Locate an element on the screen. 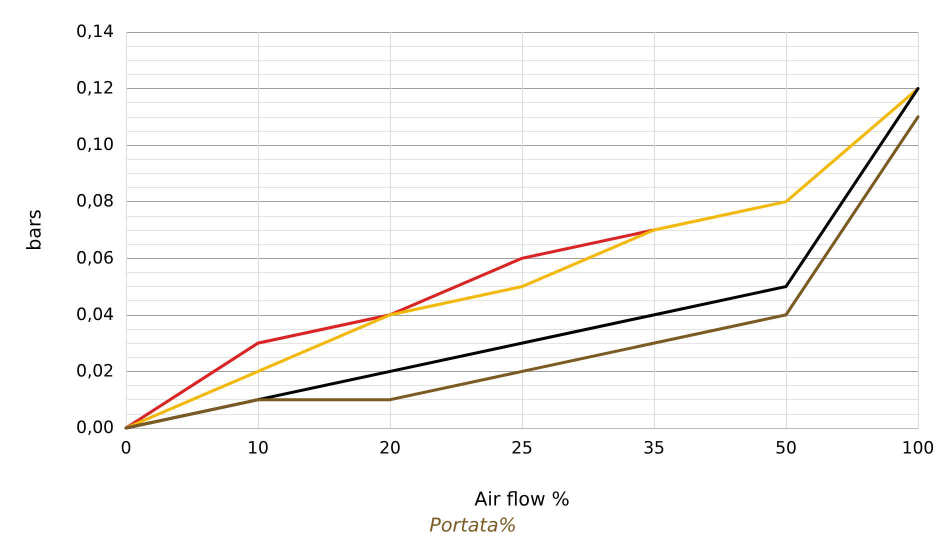  y-tick-label: 0,08 is located at coordinates (95, 202).